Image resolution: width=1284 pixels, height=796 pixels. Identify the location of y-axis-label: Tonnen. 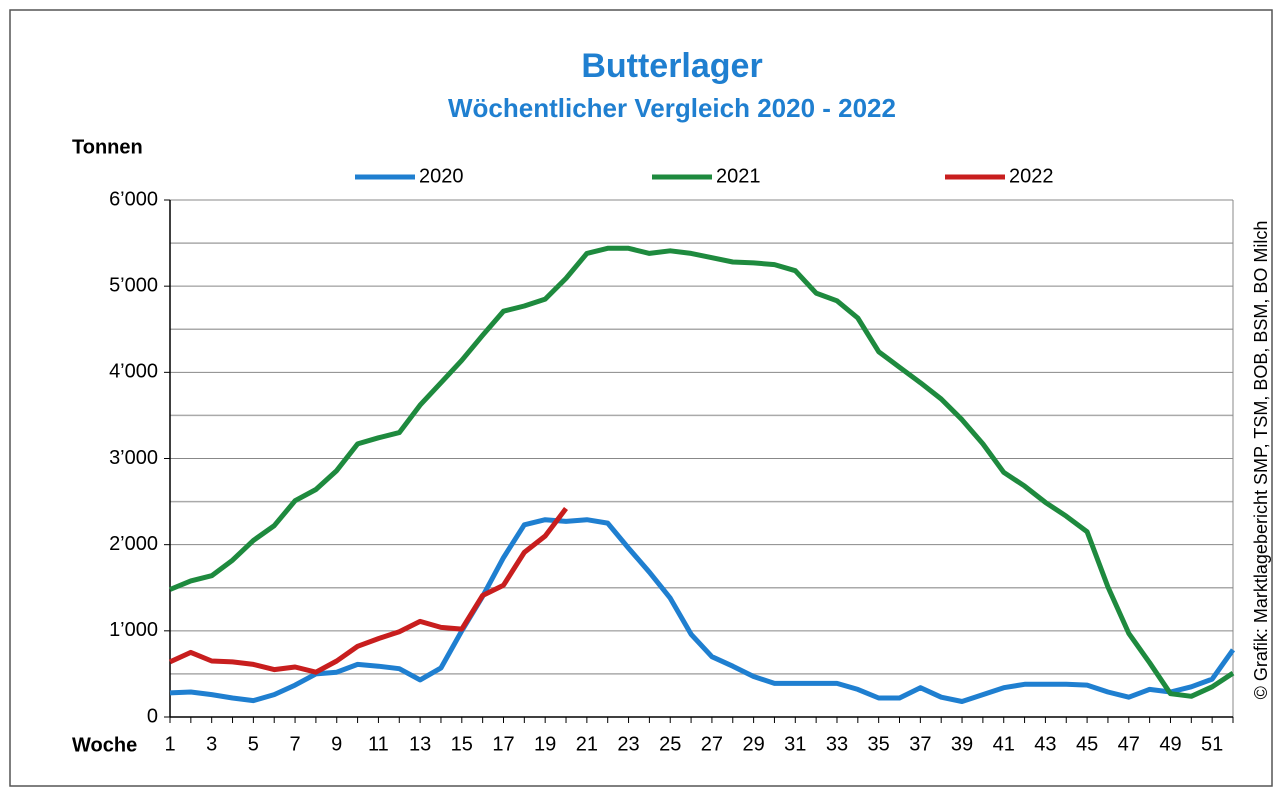
(107, 147).